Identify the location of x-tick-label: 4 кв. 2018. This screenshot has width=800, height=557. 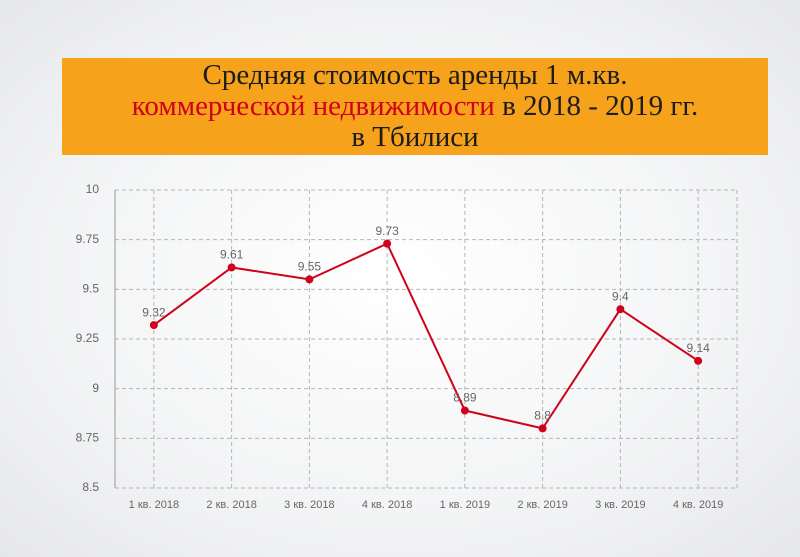
(387, 505).